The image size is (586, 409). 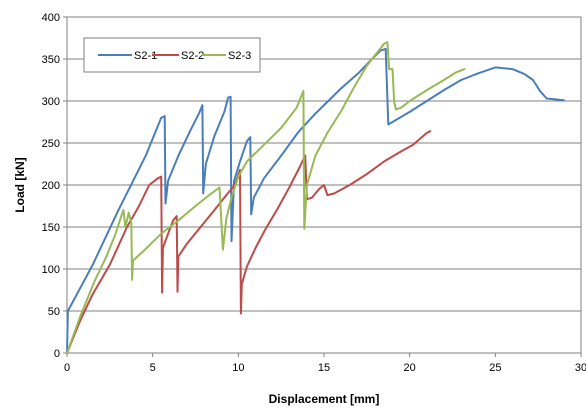 I want to click on x-tick-label: 15, so click(x=324, y=368).